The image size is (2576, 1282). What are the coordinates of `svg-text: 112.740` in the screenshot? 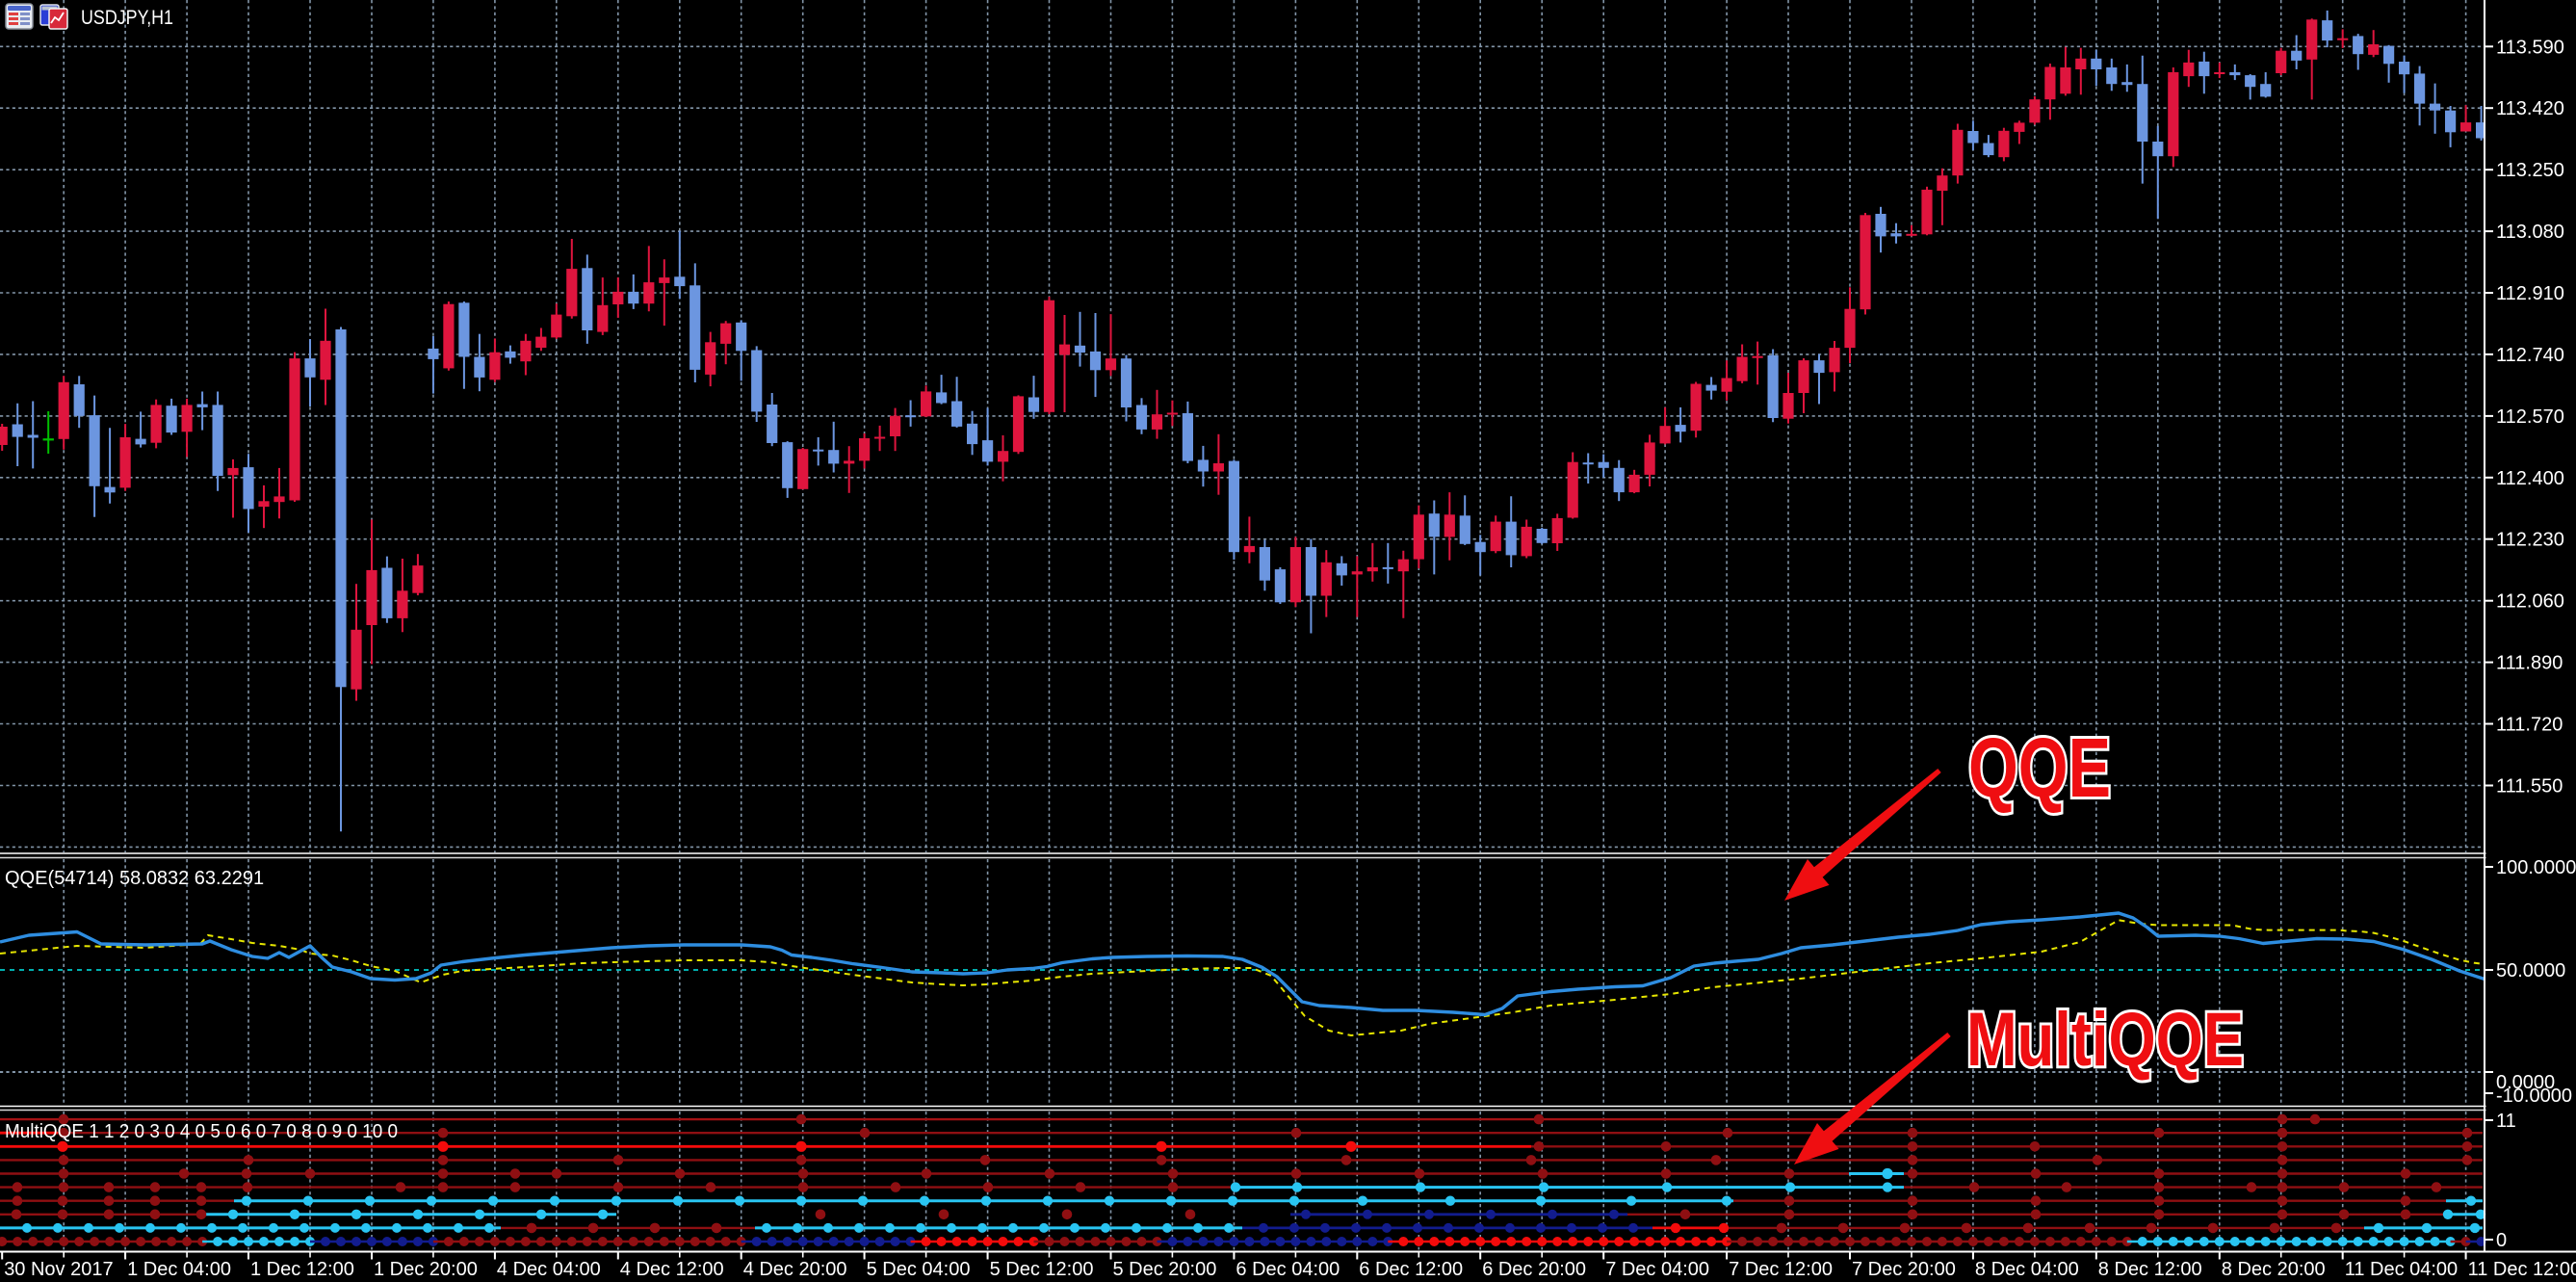 It's located at (2530, 355).